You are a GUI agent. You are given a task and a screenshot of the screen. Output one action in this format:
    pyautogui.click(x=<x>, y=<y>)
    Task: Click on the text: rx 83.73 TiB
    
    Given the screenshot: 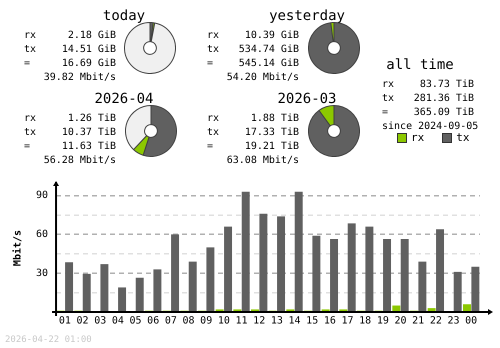 What is the action you would take?
    pyautogui.click(x=428, y=84)
    